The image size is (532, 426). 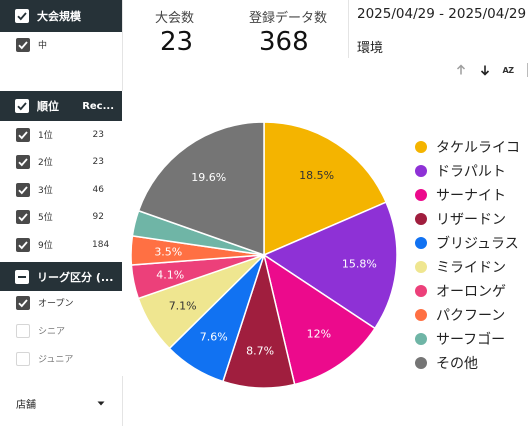 What do you see at coordinates (56, 304) in the screenshot?
I see `filter-league-label: オープン` at bounding box center [56, 304].